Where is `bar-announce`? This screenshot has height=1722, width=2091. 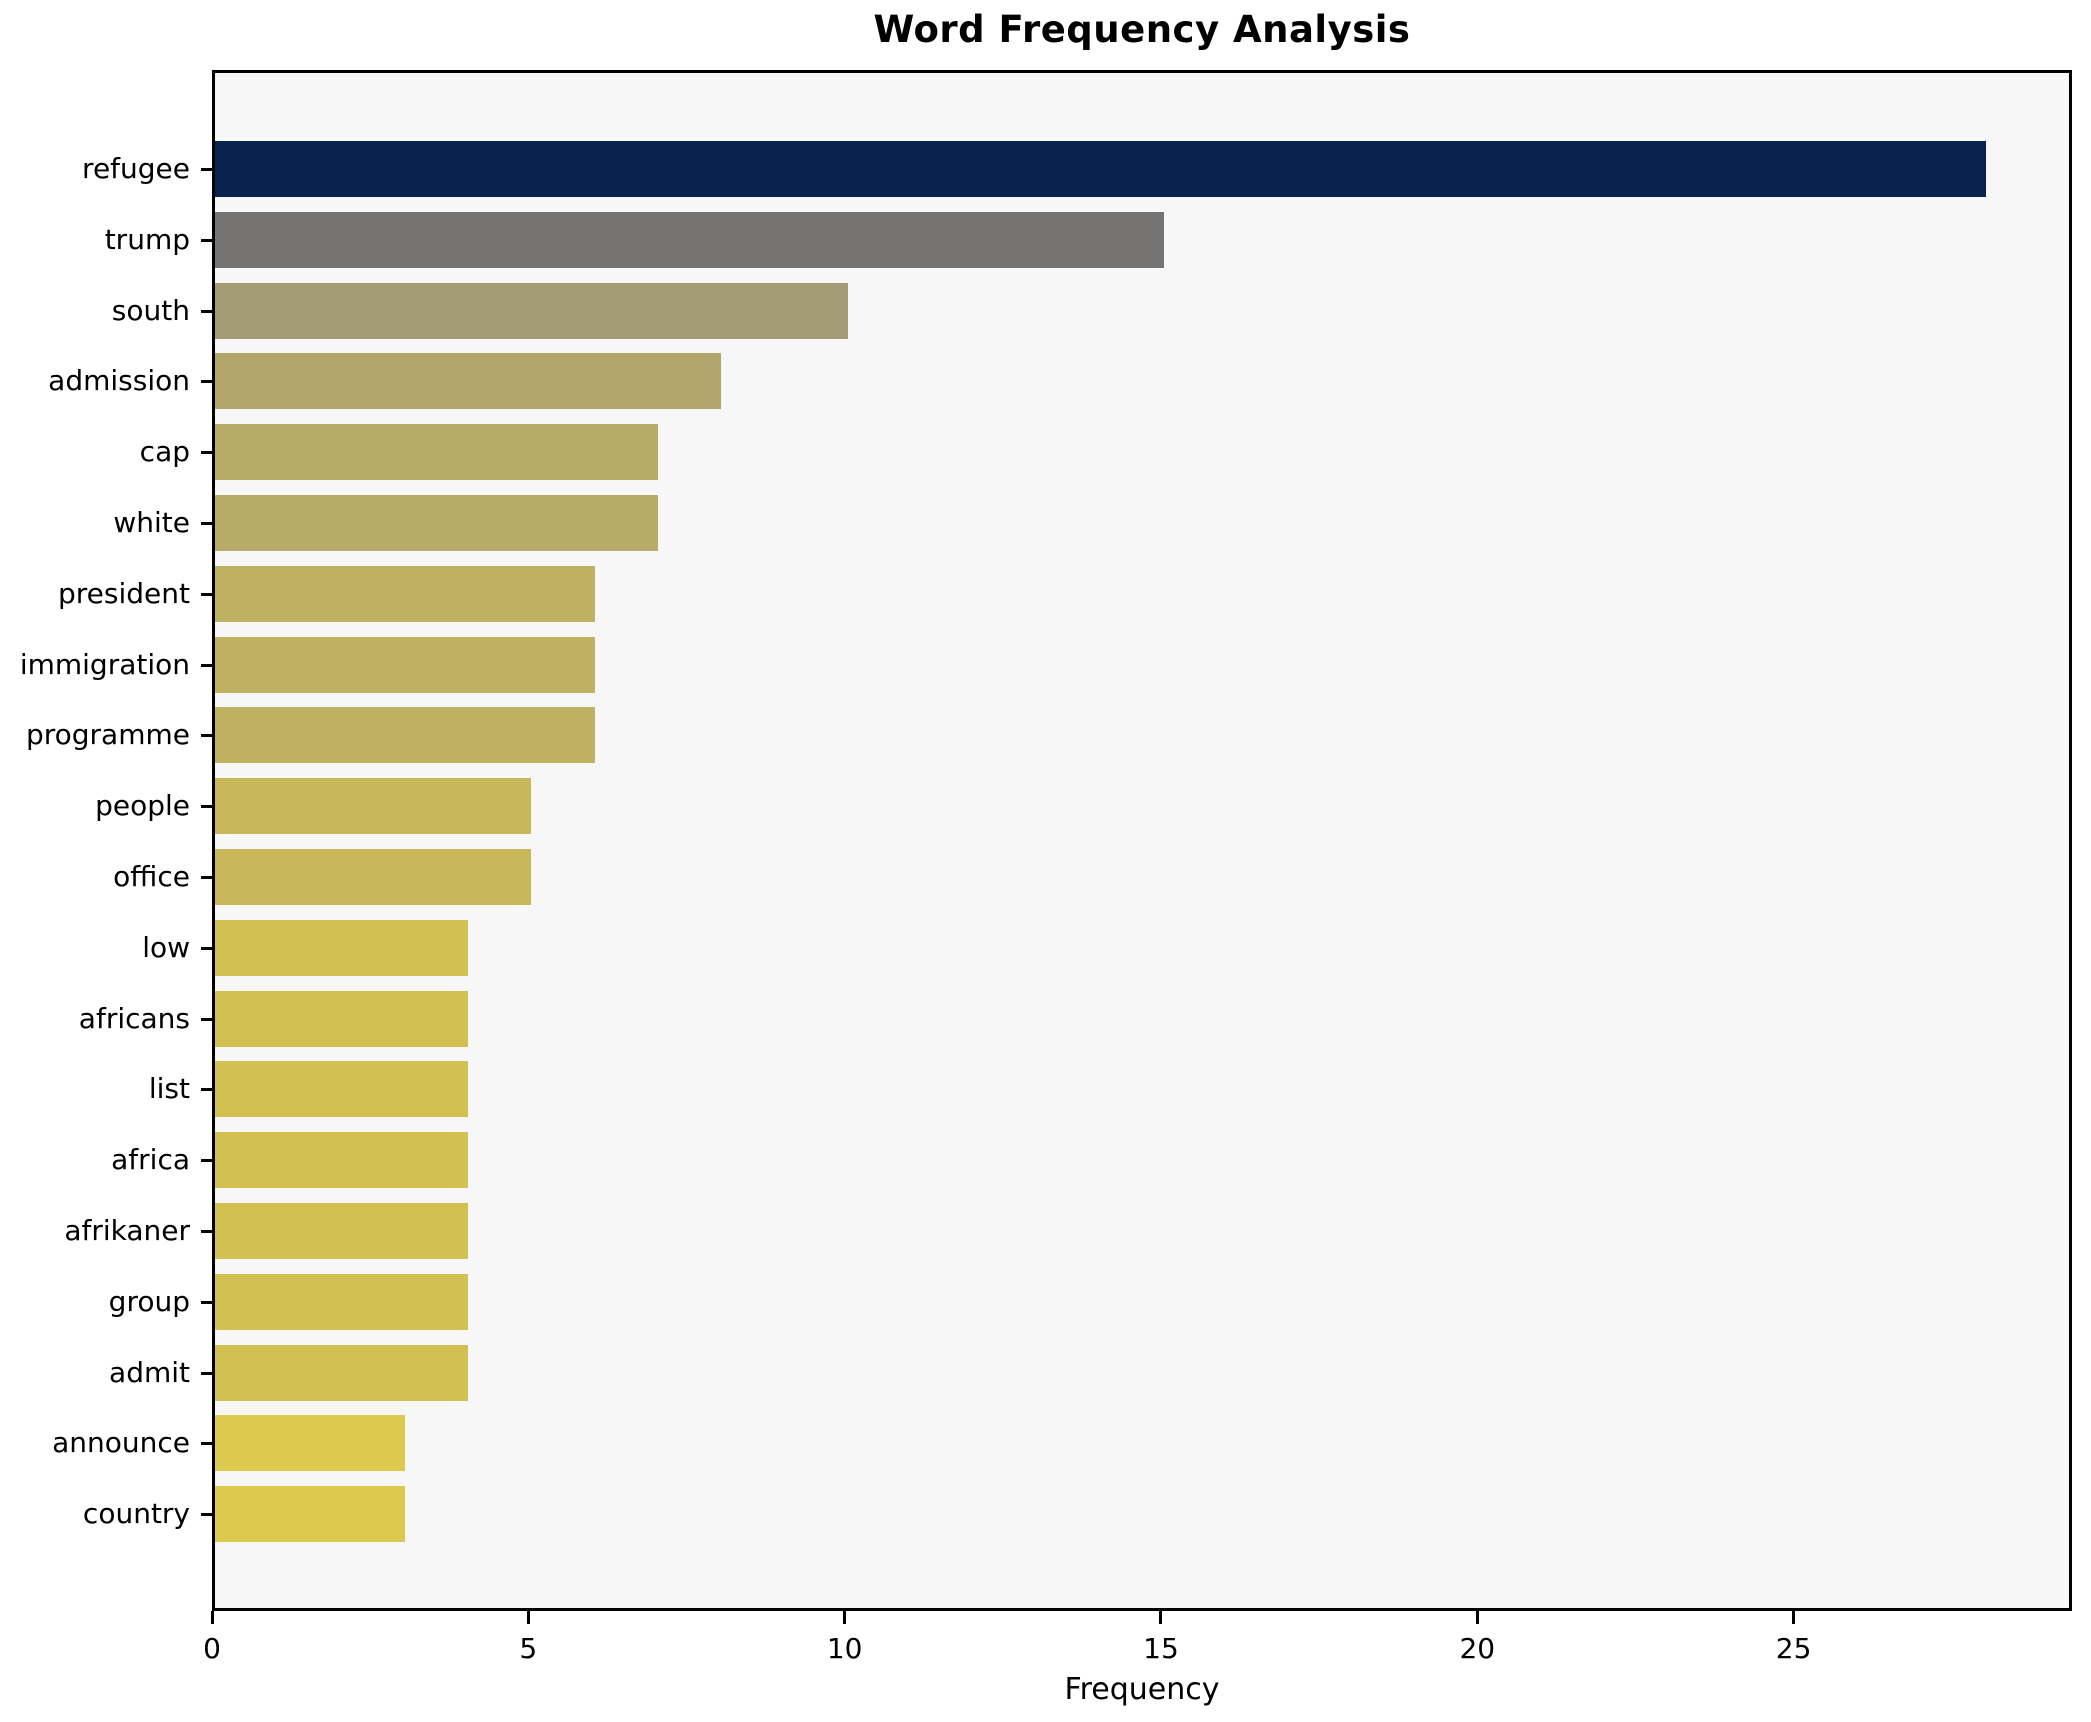
bar-announce is located at coordinates (310, 1443).